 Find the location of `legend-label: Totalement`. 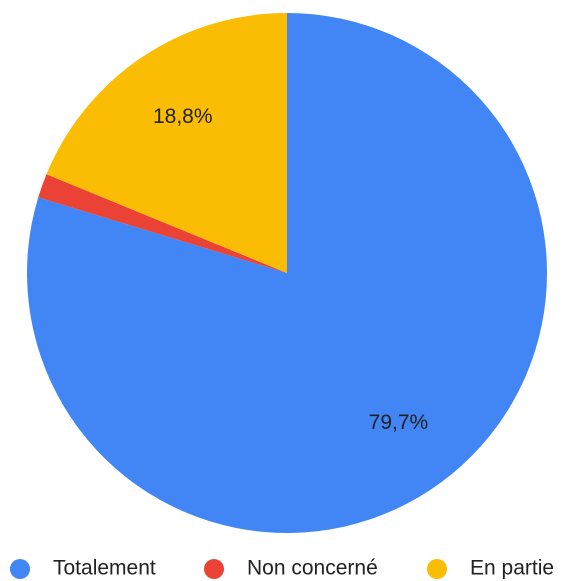

legend-label: Totalement is located at coordinates (104, 568).